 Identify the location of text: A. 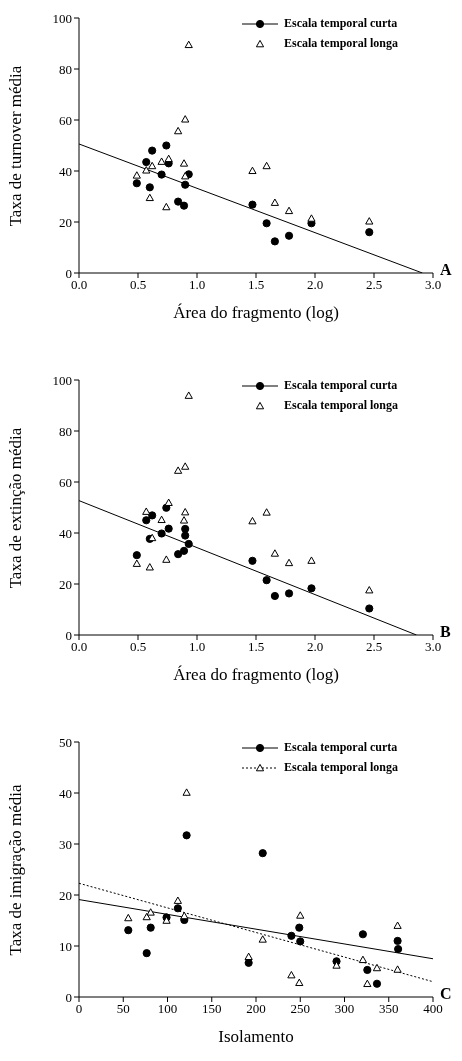
(446, 270).